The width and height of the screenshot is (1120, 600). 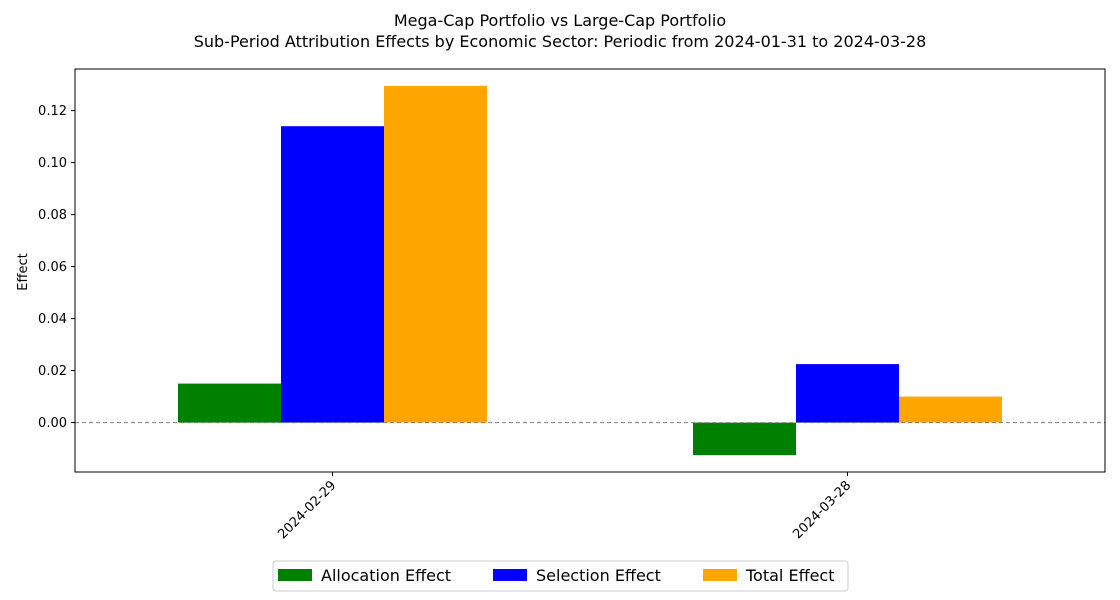 What do you see at coordinates (52, 267) in the screenshot?
I see `y-tick-label: 0.06` at bounding box center [52, 267].